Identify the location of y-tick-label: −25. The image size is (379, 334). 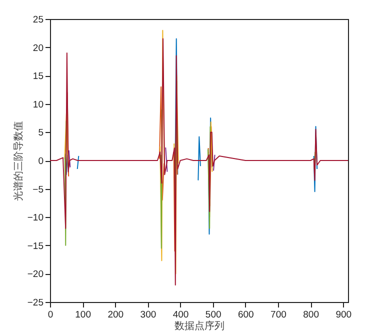
(35, 303).